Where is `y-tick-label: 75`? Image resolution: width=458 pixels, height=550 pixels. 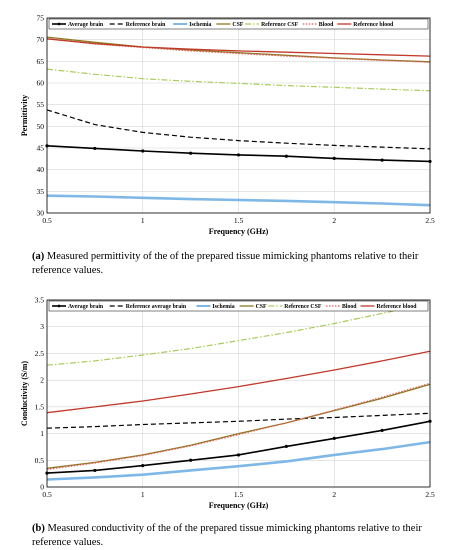
y-tick-label: 75 is located at coordinates (41, 18).